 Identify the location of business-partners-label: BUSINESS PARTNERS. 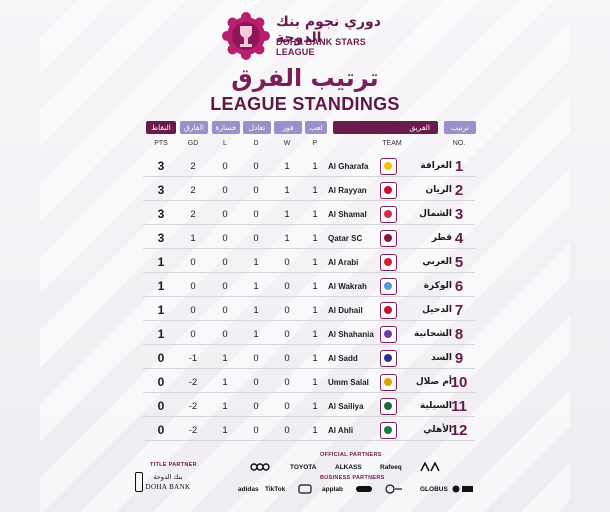
(352, 478).